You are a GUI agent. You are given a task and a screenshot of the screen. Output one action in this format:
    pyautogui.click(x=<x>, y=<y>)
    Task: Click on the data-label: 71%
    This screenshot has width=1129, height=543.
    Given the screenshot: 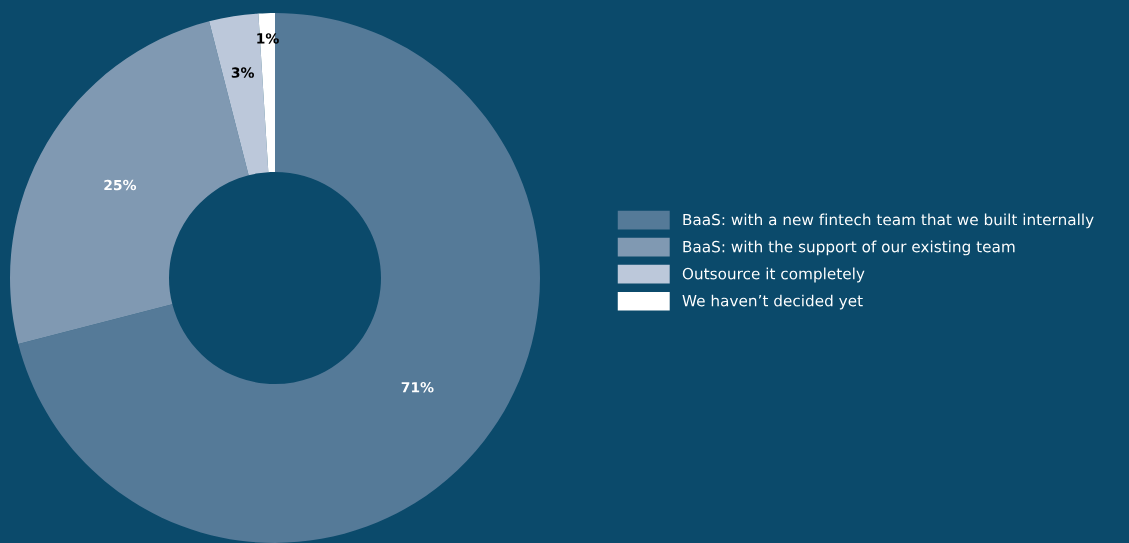 What is the action you would take?
    pyautogui.click(x=417, y=387)
    